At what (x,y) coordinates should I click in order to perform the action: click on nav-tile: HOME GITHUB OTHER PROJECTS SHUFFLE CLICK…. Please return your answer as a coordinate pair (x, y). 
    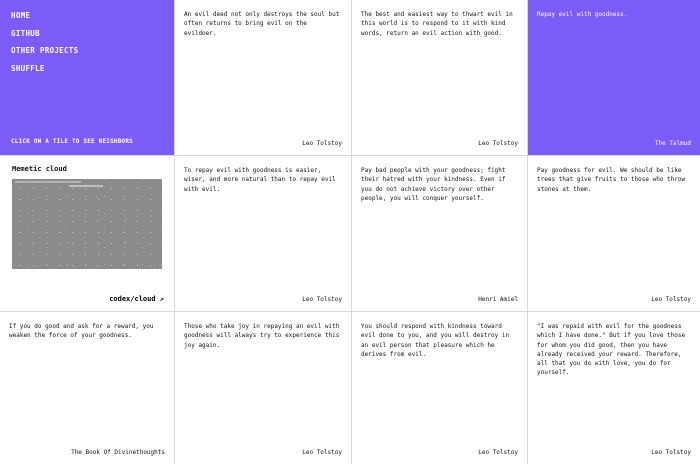
    Looking at the image, I should click on (87, 77).